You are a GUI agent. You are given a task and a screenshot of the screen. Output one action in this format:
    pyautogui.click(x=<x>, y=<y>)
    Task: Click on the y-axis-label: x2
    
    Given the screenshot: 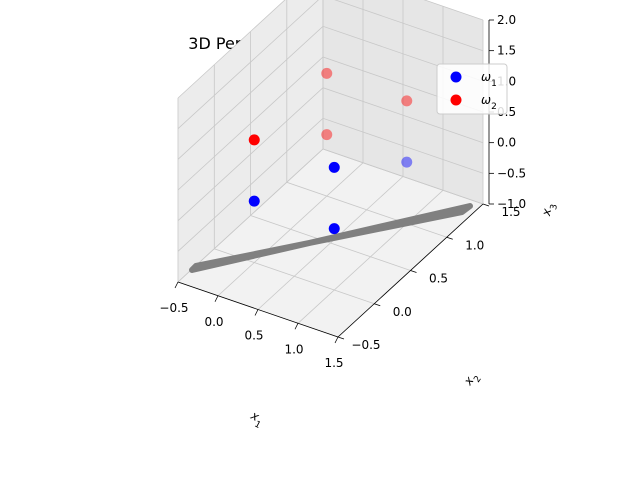 What is the action you would take?
    pyautogui.click(x=472, y=380)
    